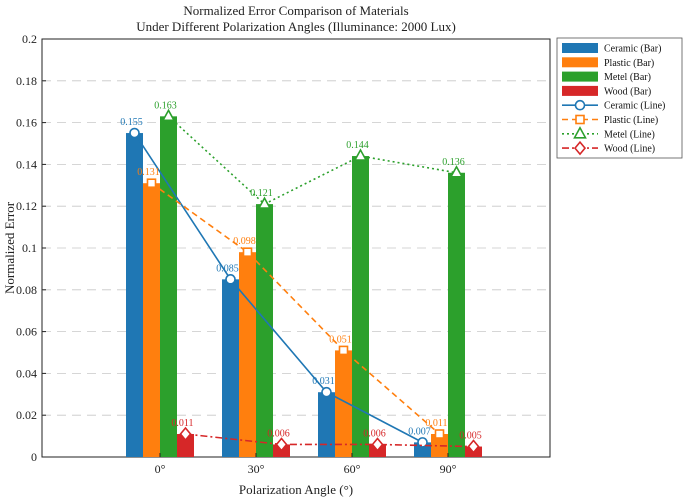 The height and width of the screenshot is (499, 685). What do you see at coordinates (26, 332) in the screenshot?
I see `y-tick-label: 0.06` at bounding box center [26, 332].